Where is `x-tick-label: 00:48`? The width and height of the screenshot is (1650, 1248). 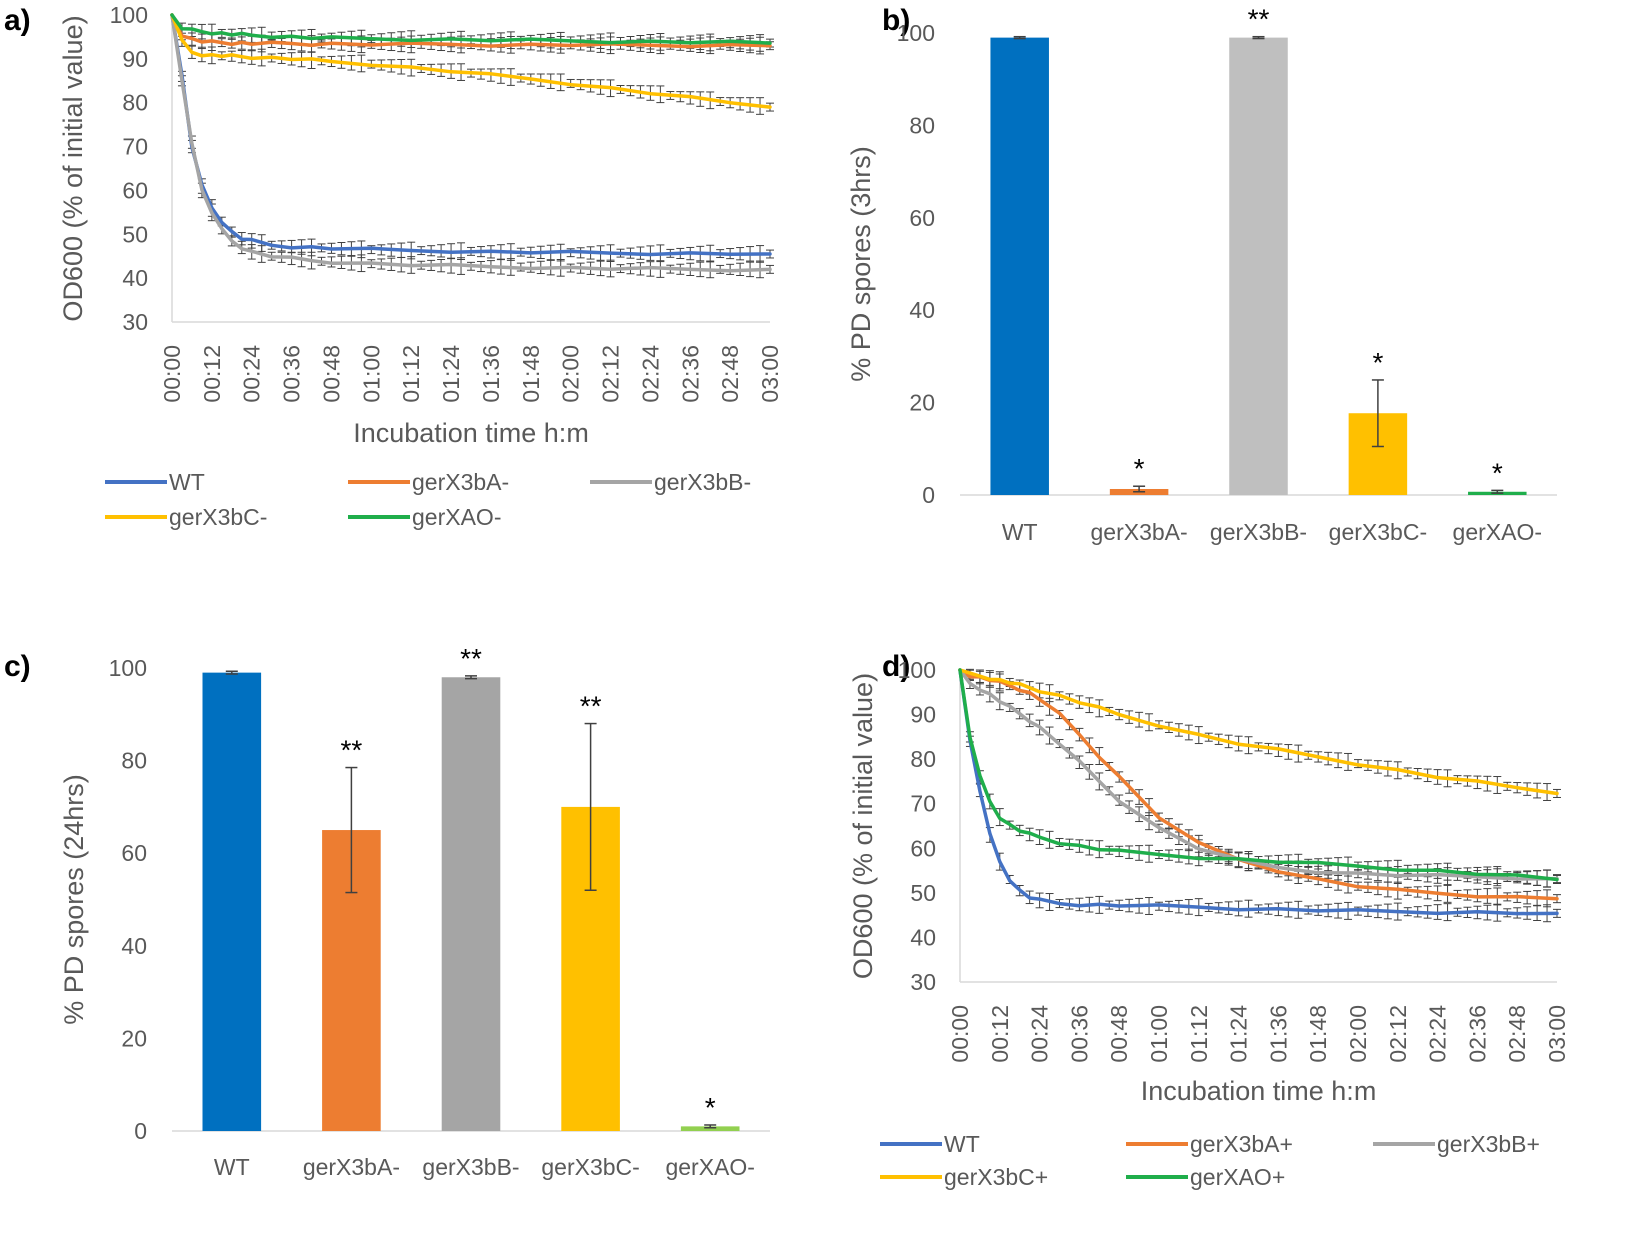
x-tick-label: 00:48 is located at coordinates (1119, 1034).